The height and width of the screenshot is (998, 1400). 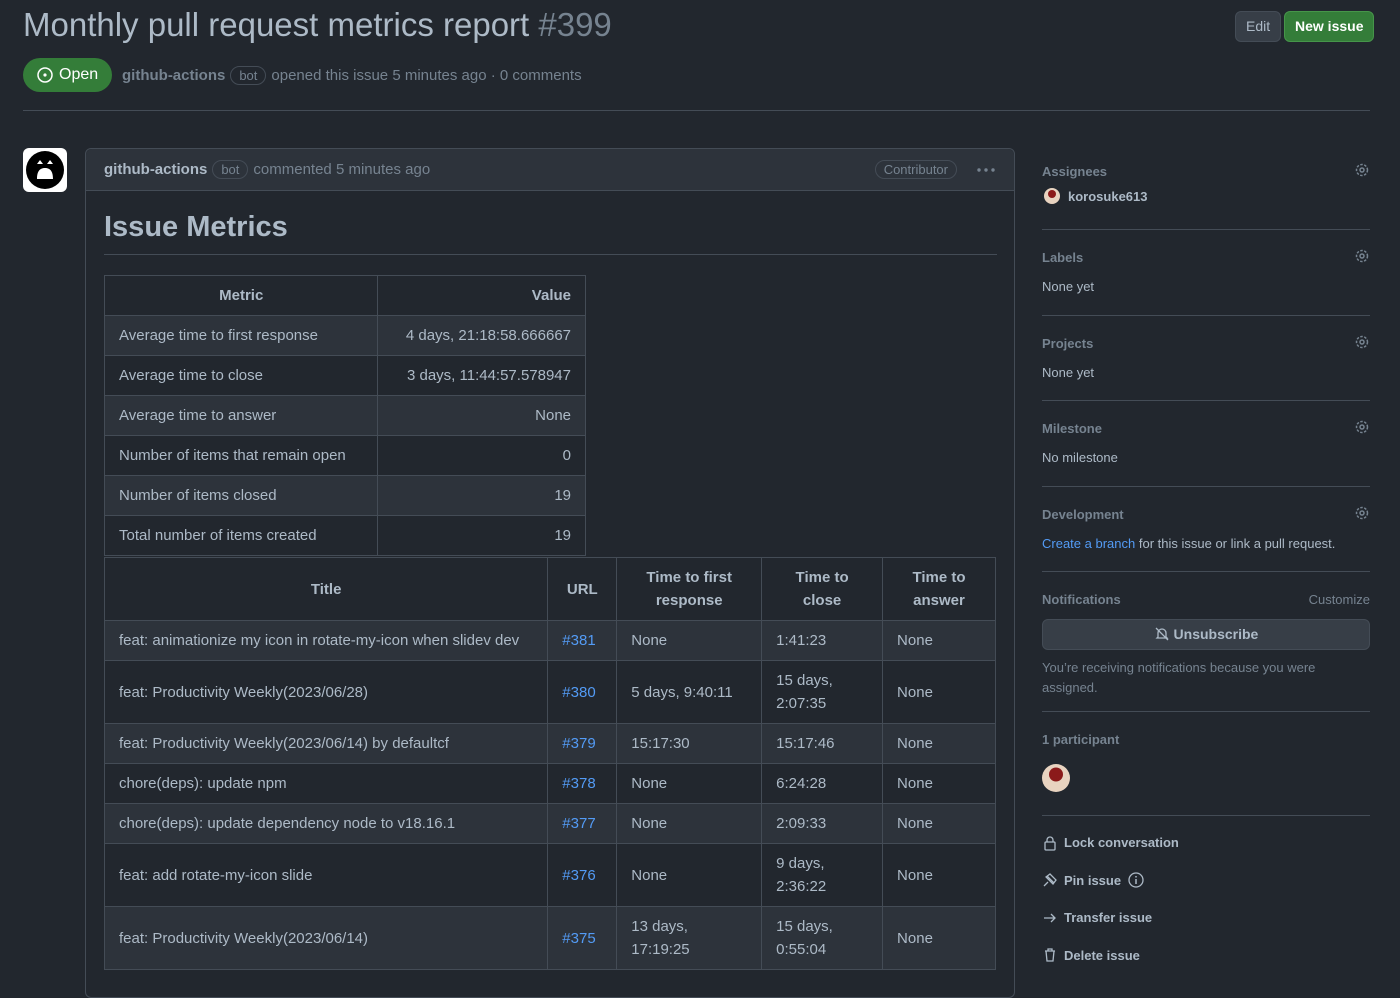 I want to click on table-cell: 13 days, 17:19:25, so click(x=689, y=938).